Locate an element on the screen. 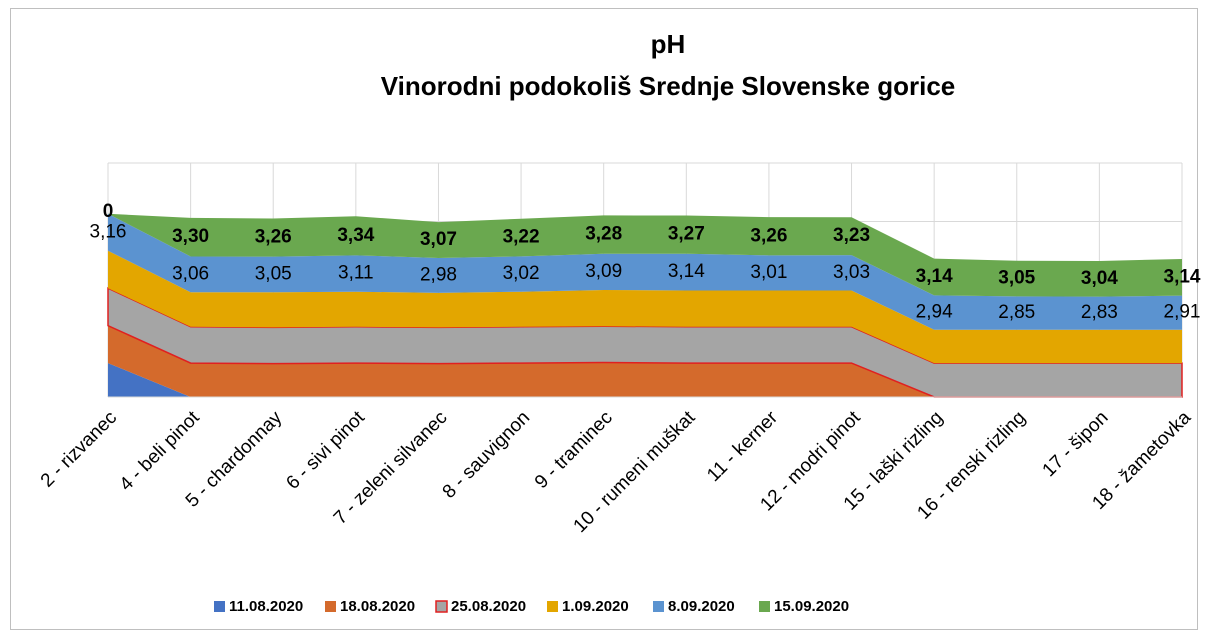 This screenshot has height=638, width=1208. legend-label: 1.09.2020 is located at coordinates (595, 606).